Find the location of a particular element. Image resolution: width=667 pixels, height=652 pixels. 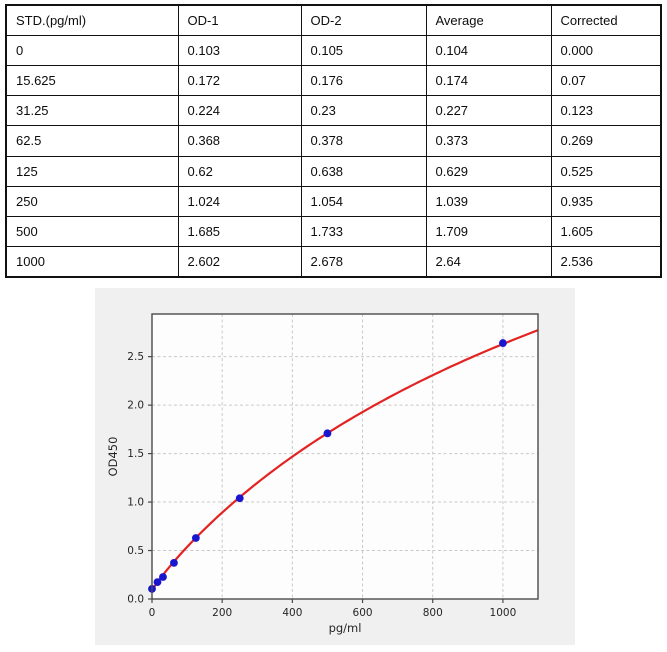

table-cell: 125 is located at coordinates (92, 171).